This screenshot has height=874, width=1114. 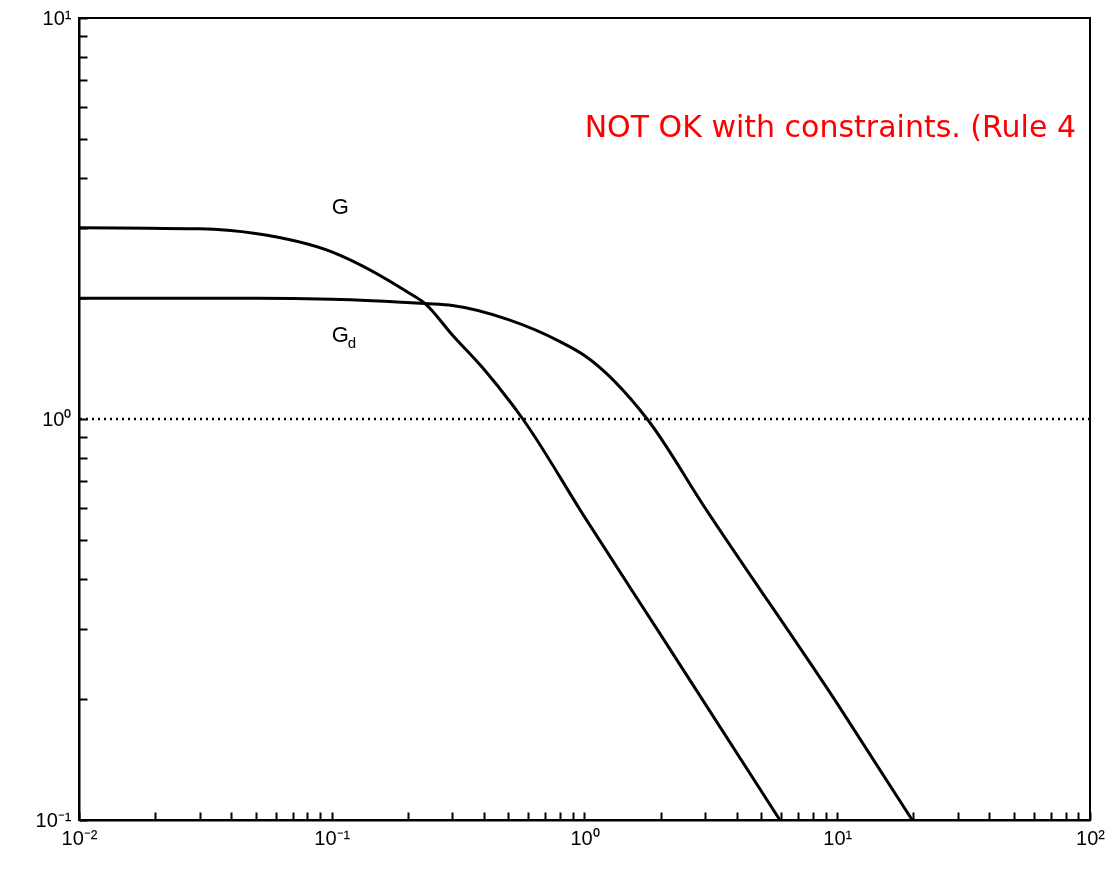 I want to click on x-tick-label: 10¹, so click(x=838, y=837).